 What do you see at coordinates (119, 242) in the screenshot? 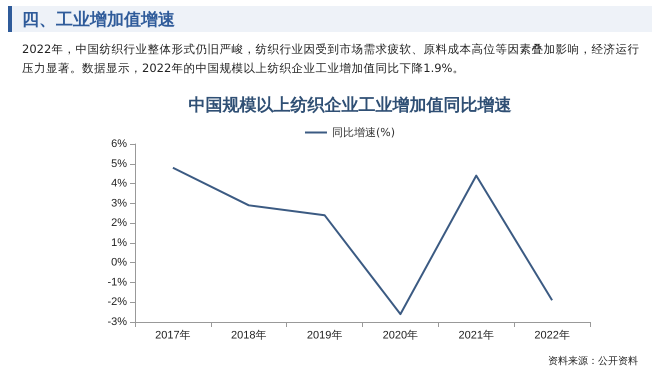
I see `y-tick-label: 1%` at bounding box center [119, 242].